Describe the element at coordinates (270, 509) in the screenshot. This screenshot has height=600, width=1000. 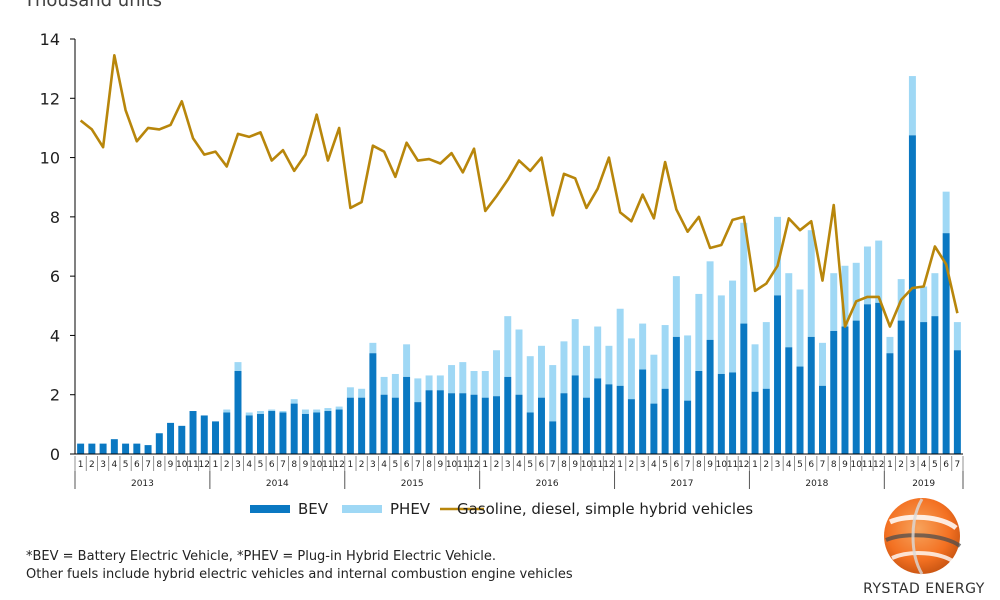
I see `legend-swatch-bev` at that location.